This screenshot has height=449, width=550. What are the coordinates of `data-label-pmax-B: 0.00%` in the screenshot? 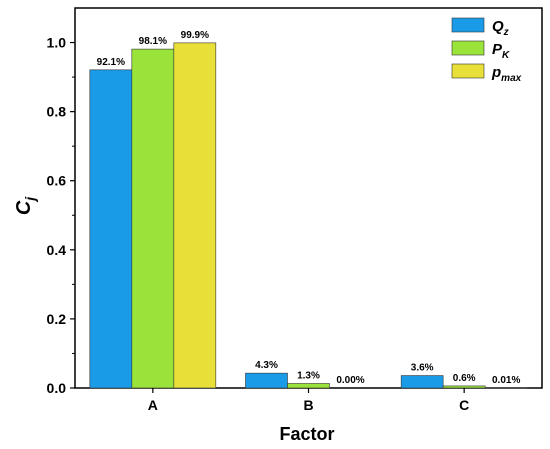 It's located at (350, 380).